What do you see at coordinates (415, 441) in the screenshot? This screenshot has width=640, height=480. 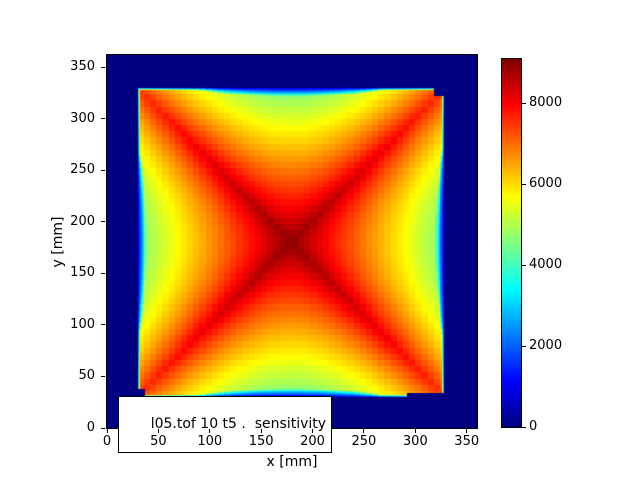 I see `x-tick-label: 300` at bounding box center [415, 441].